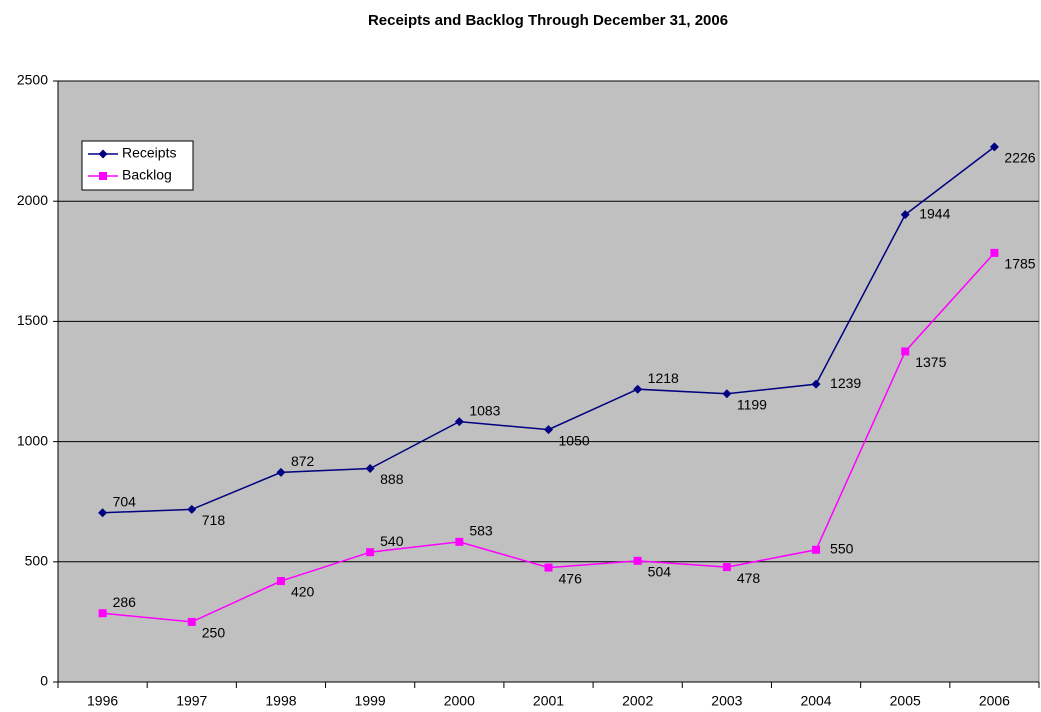  I want to click on x-tick-label: 1997, so click(191, 701).